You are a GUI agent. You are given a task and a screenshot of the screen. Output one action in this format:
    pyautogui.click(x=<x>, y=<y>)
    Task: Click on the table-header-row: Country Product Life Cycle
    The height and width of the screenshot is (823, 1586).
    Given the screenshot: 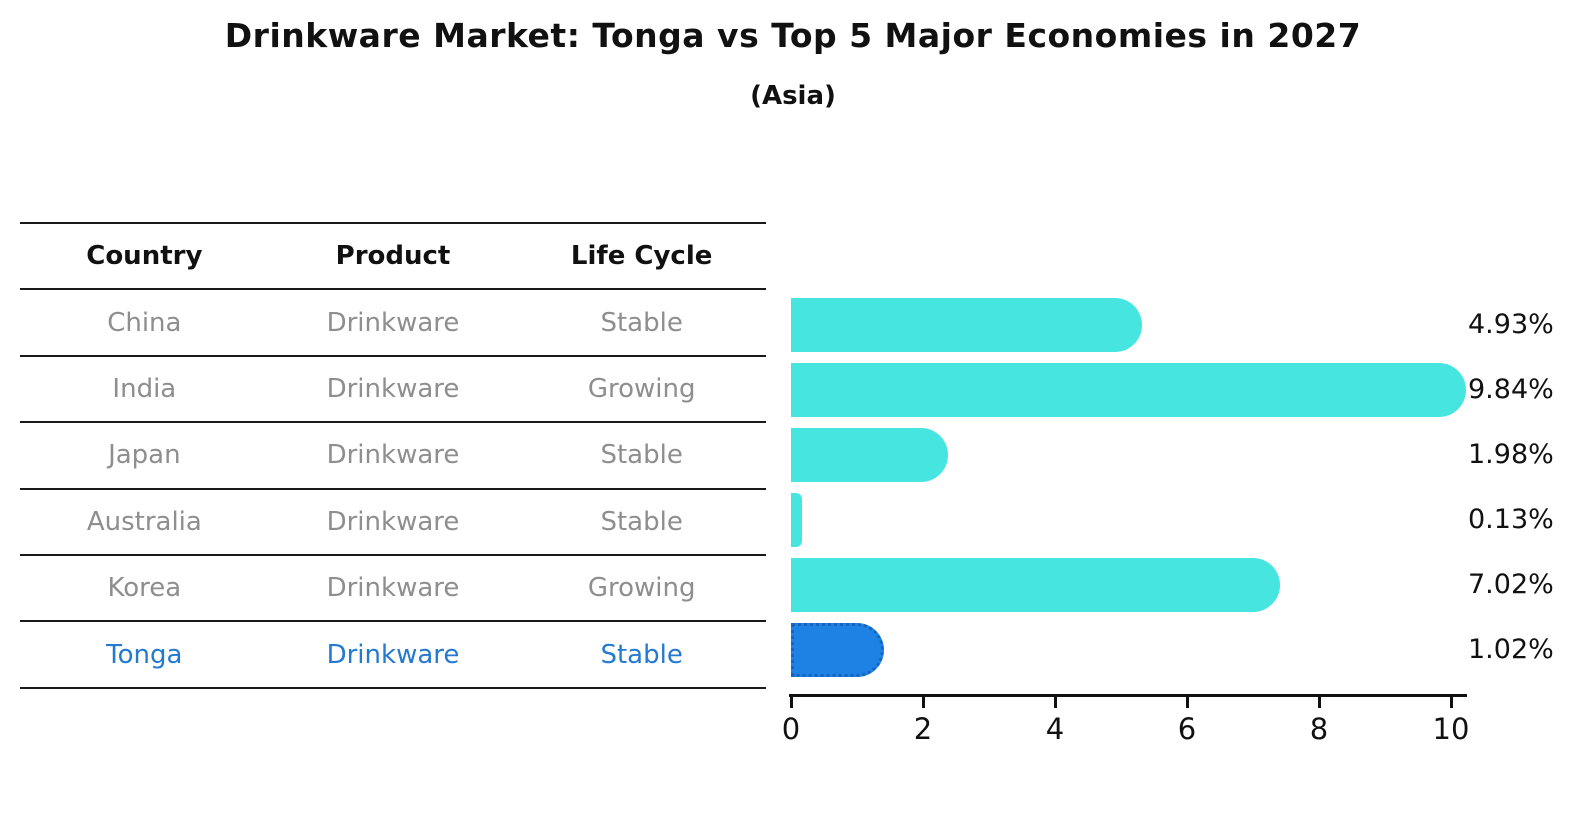 What is the action you would take?
    pyautogui.click(x=393, y=255)
    